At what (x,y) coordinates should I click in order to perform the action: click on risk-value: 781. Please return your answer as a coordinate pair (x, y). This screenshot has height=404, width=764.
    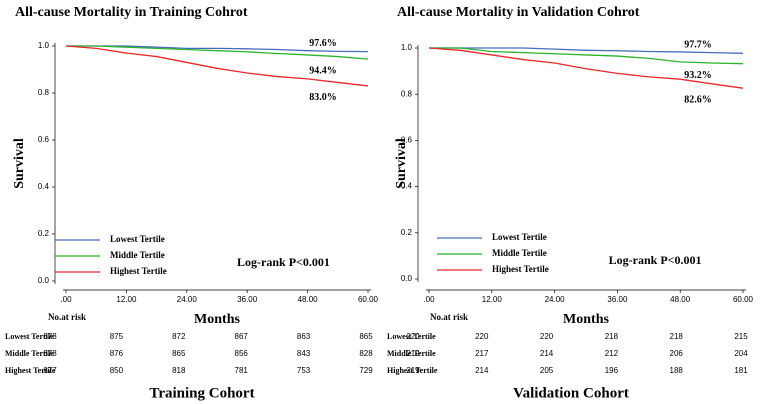
    Looking at the image, I should click on (242, 370).